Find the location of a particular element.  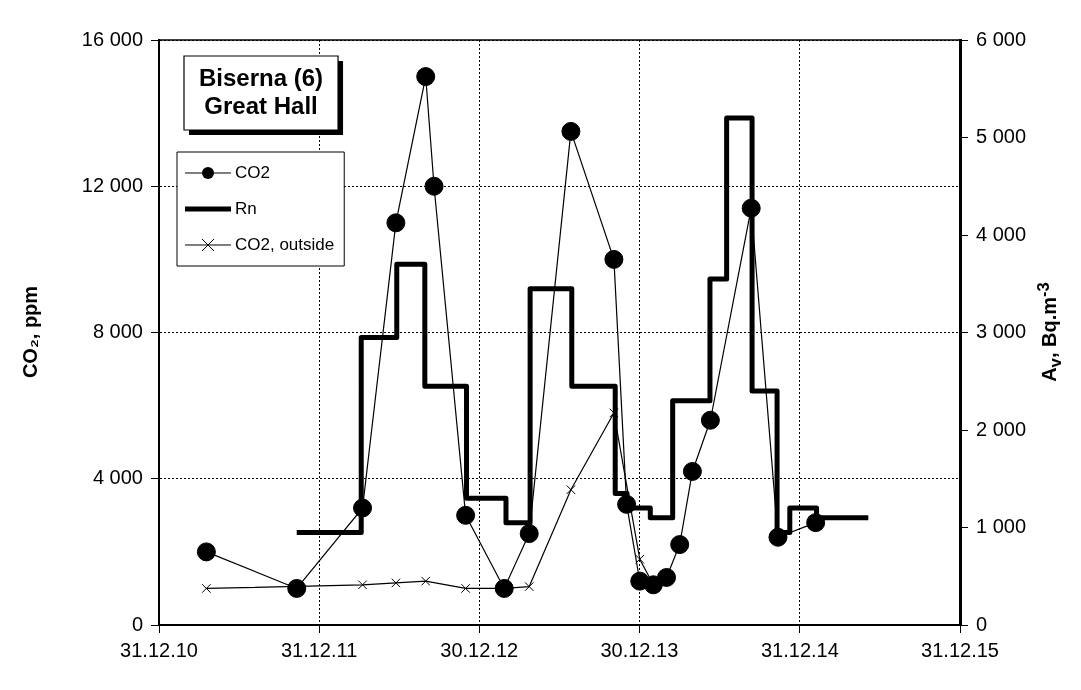

text: Biserna (6) Great Hall is located at coordinates (261, 91).